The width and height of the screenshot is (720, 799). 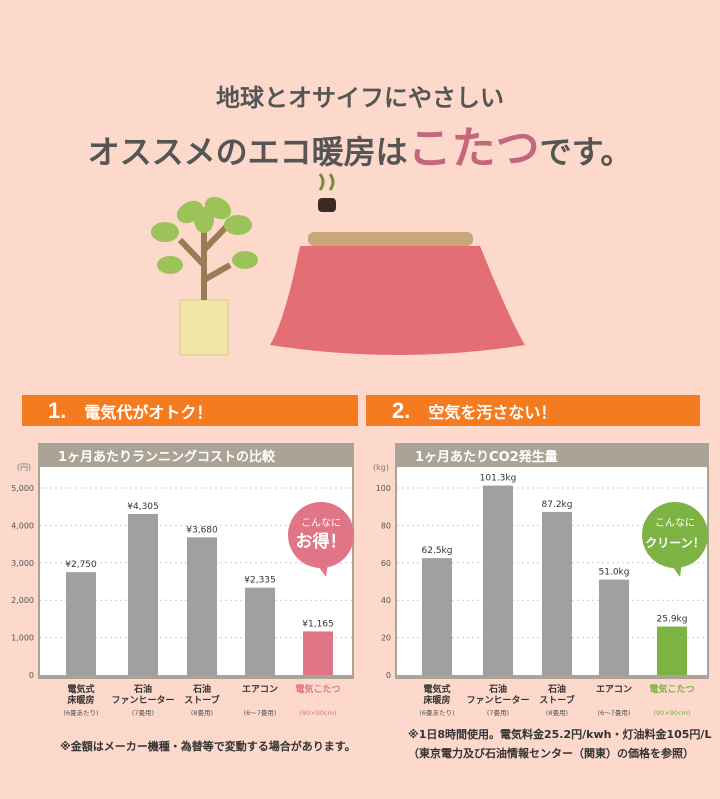 I want to click on headline-line2: オススメのエコ暖房はこたつです。, so click(x=360, y=144).